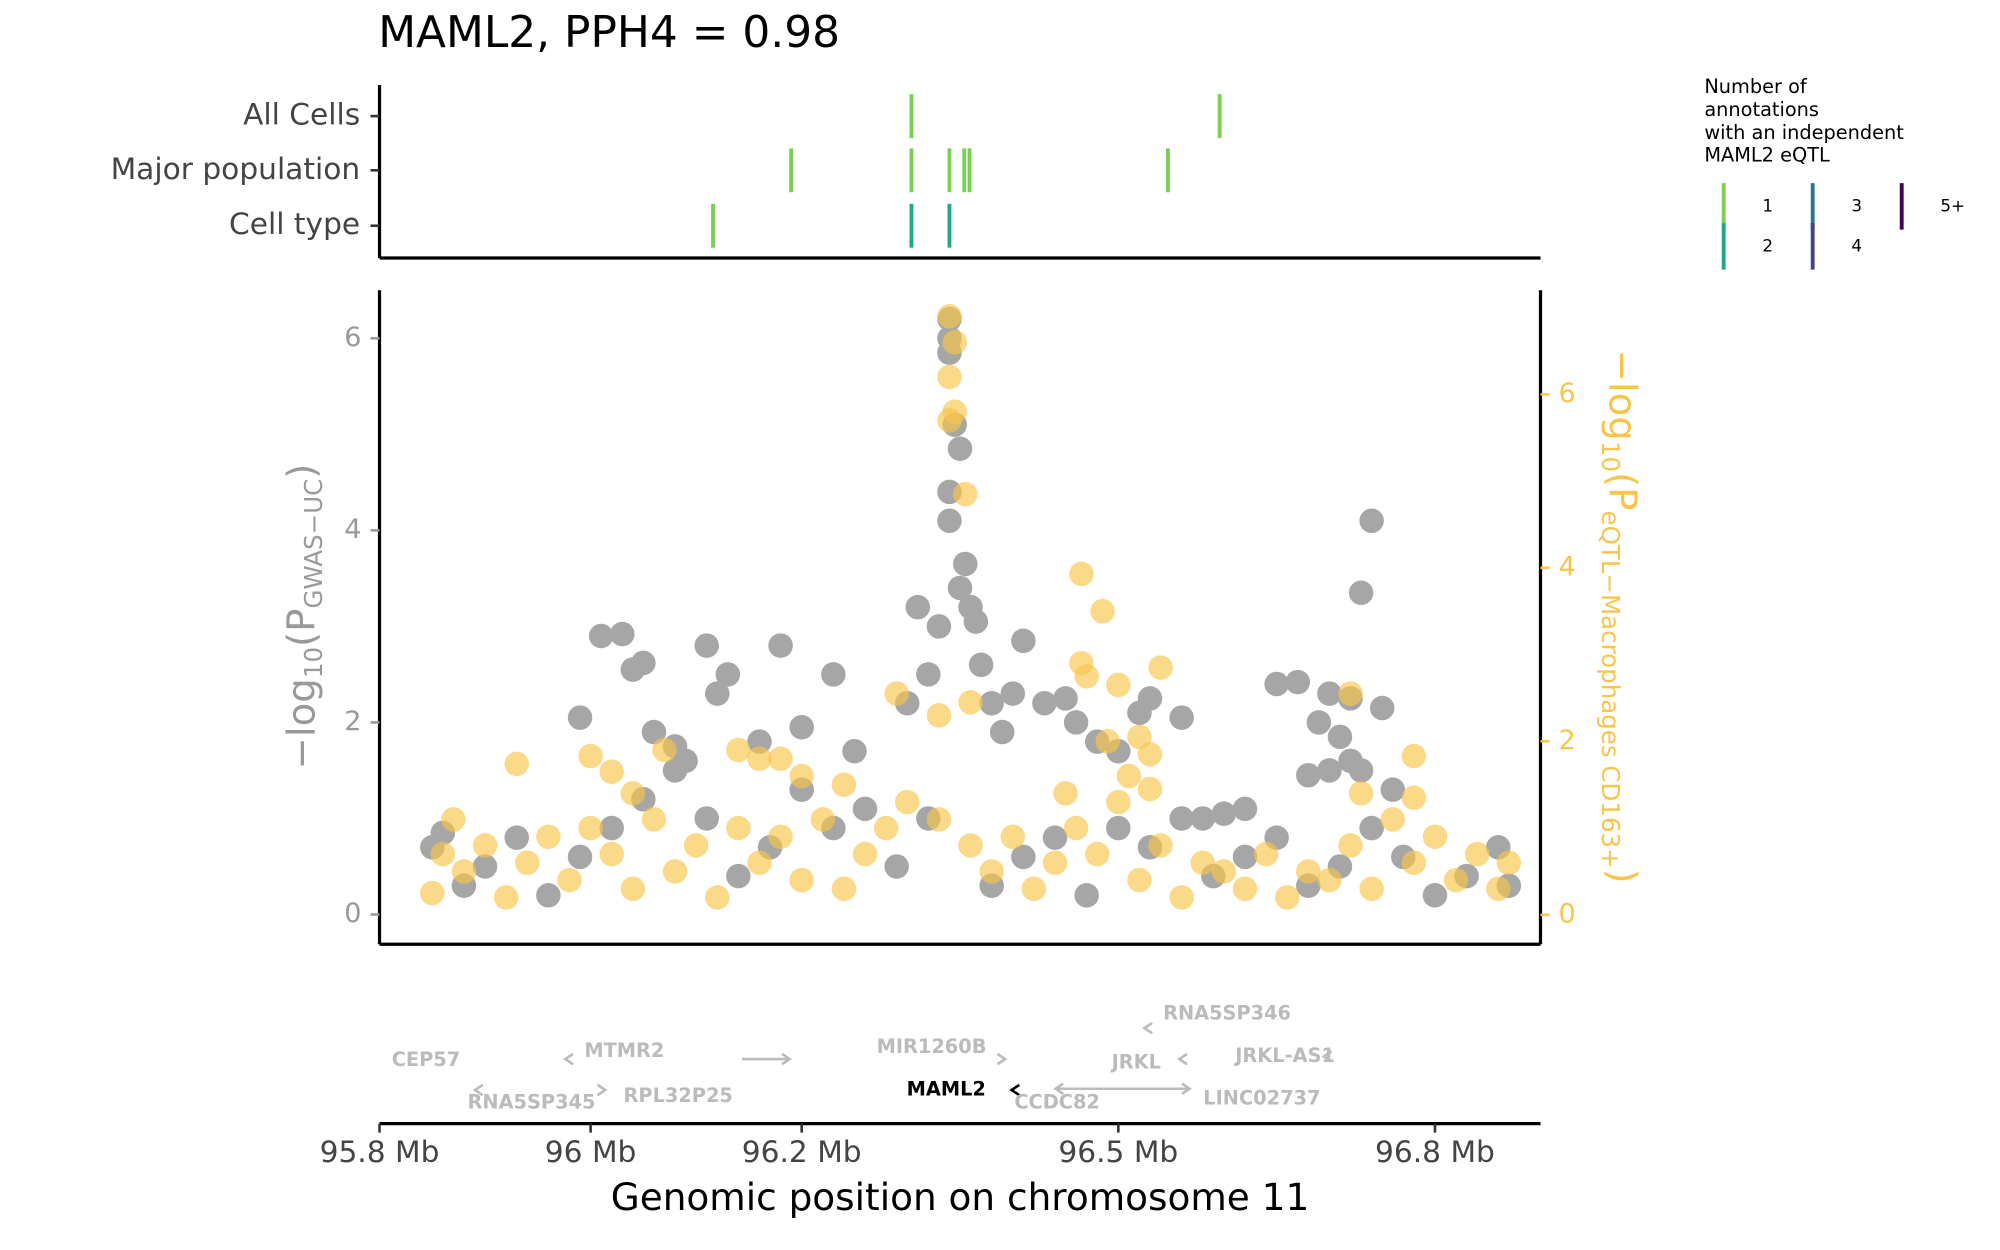 This screenshot has width=2000, height=1250. I want to click on gene-label: JRKL-AS1, so click(1284, 1055).